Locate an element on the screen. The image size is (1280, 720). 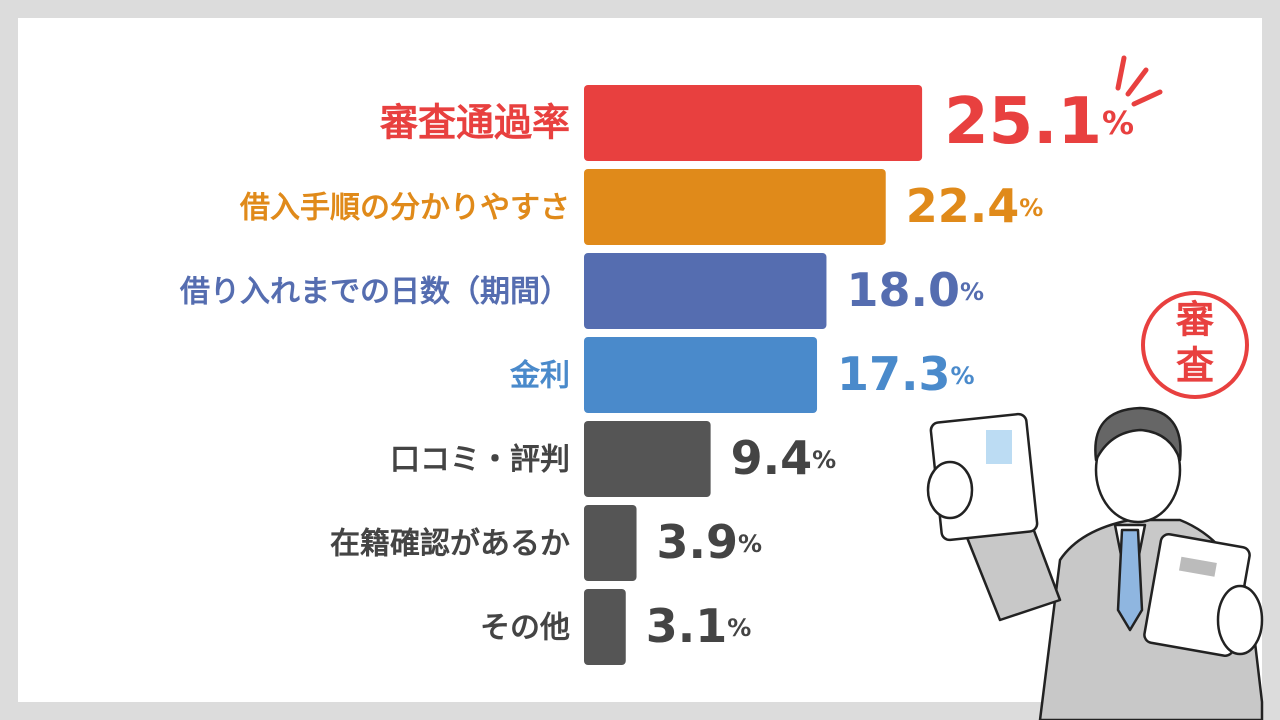
category-label: 在籍確認があるか is located at coordinates (450, 544).